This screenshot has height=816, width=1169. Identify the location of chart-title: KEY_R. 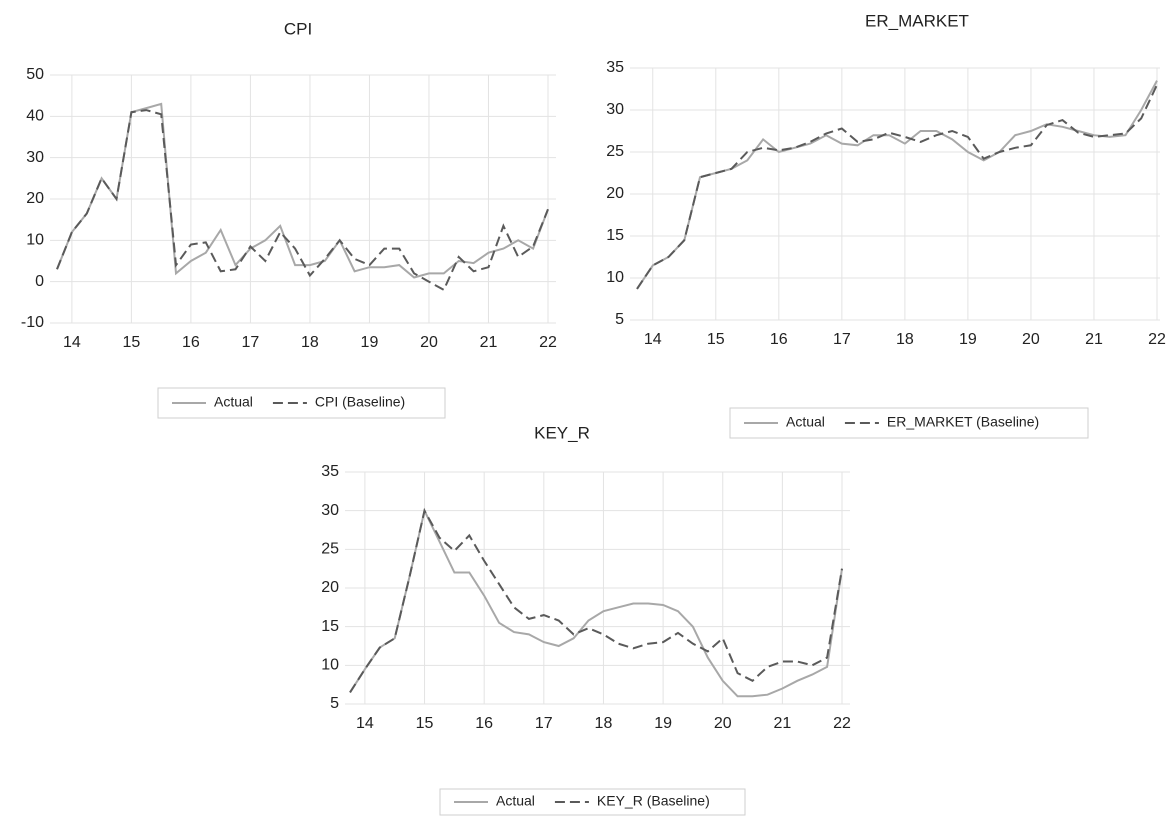
(562, 432).